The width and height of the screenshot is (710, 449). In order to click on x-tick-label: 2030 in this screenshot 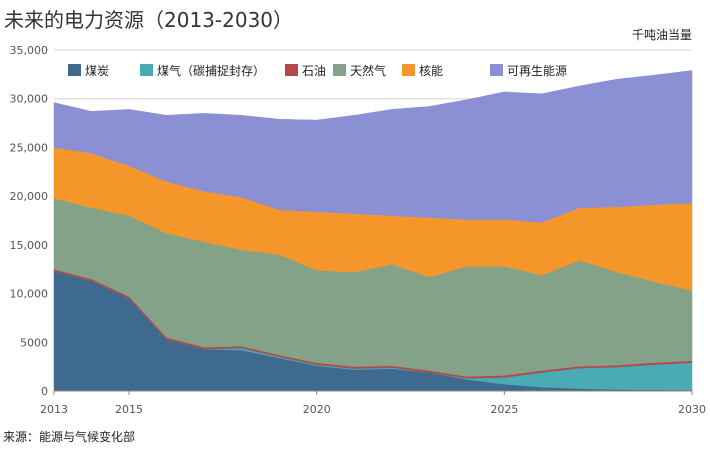, I will do `click(692, 409)`.